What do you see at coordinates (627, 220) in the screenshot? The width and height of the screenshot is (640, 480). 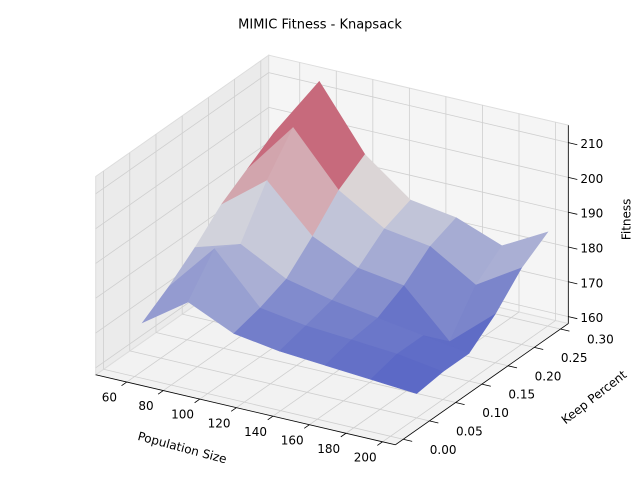 I see `z-axis-label: Fitness` at bounding box center [627, 220].